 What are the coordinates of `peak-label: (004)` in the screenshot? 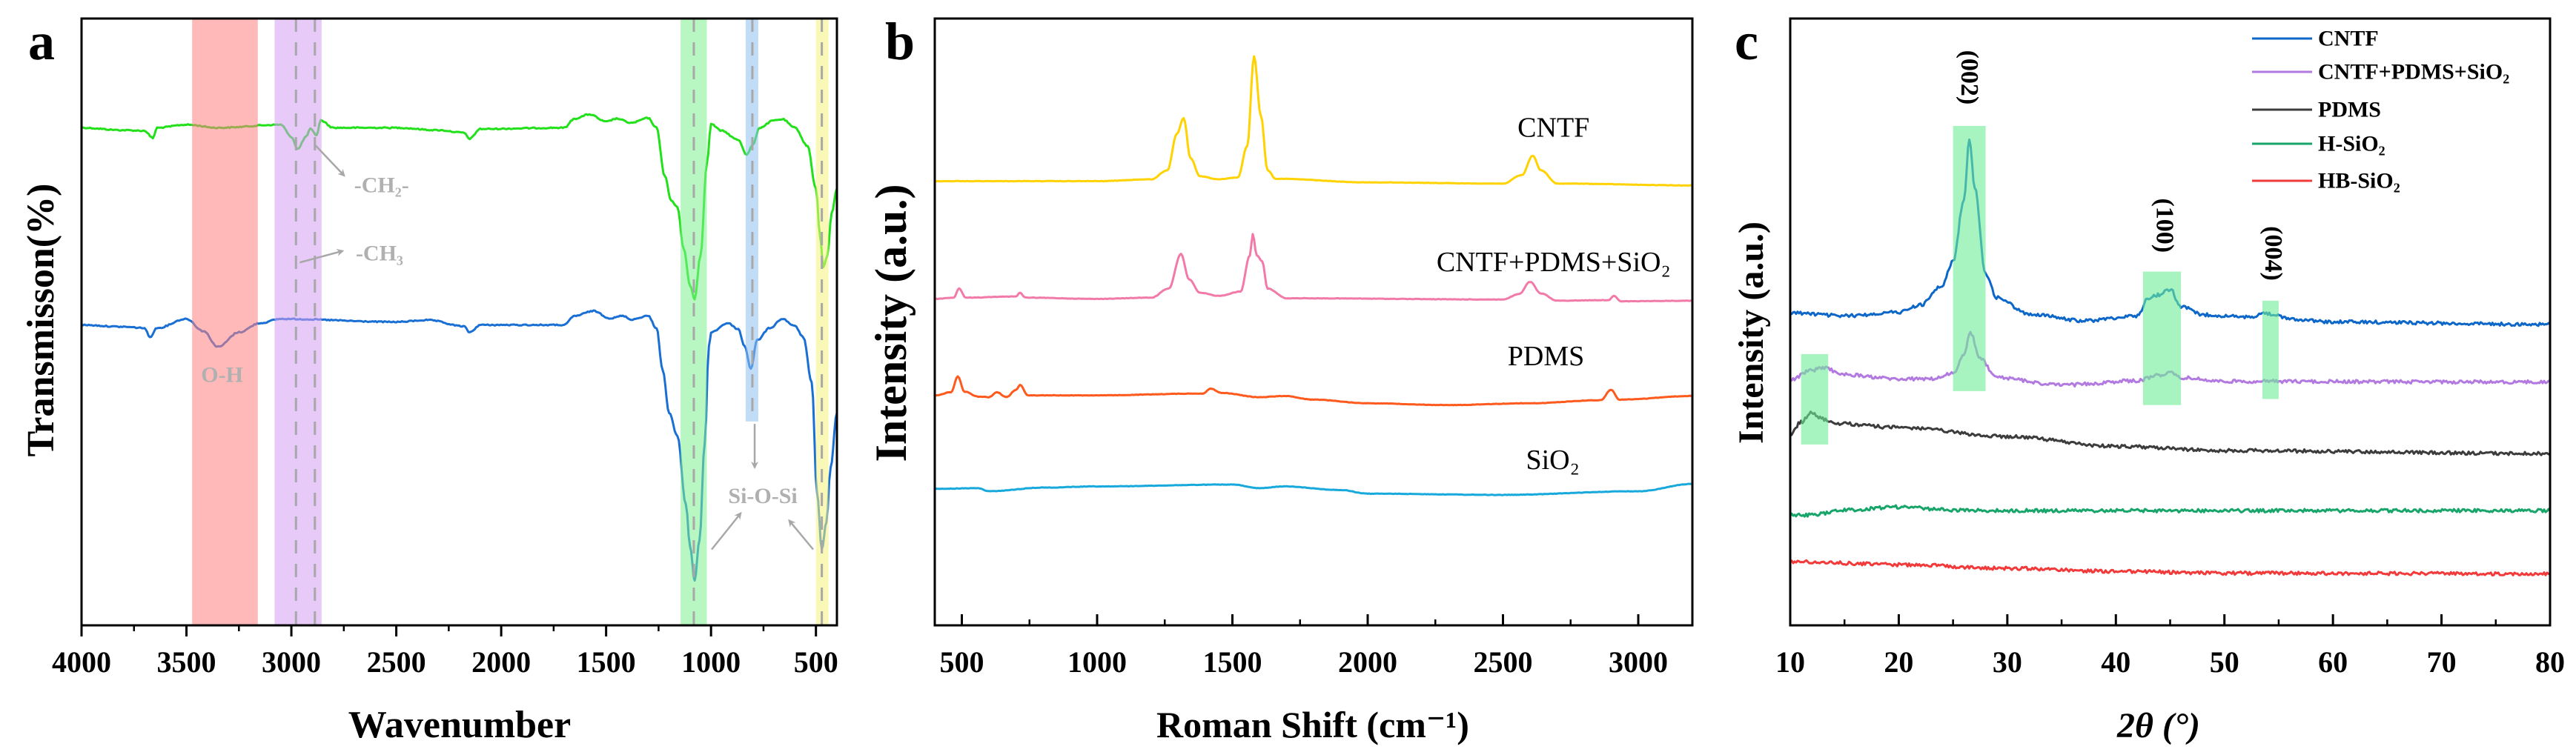 It's located at (2273, 253).